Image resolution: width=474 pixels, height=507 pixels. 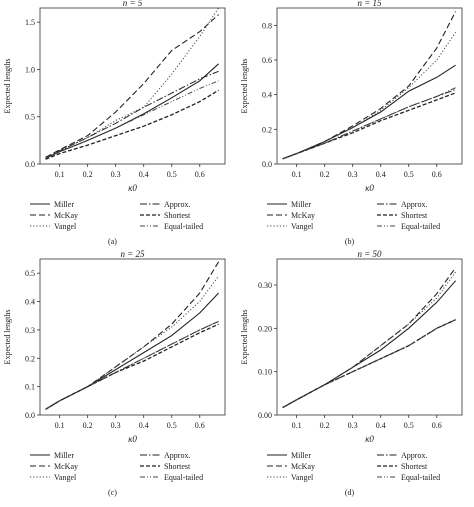 What do you see at coordinates (267, 25) in the screenshot?
I see `y-tick-label: 0.8` at bounding box center [267, 25].